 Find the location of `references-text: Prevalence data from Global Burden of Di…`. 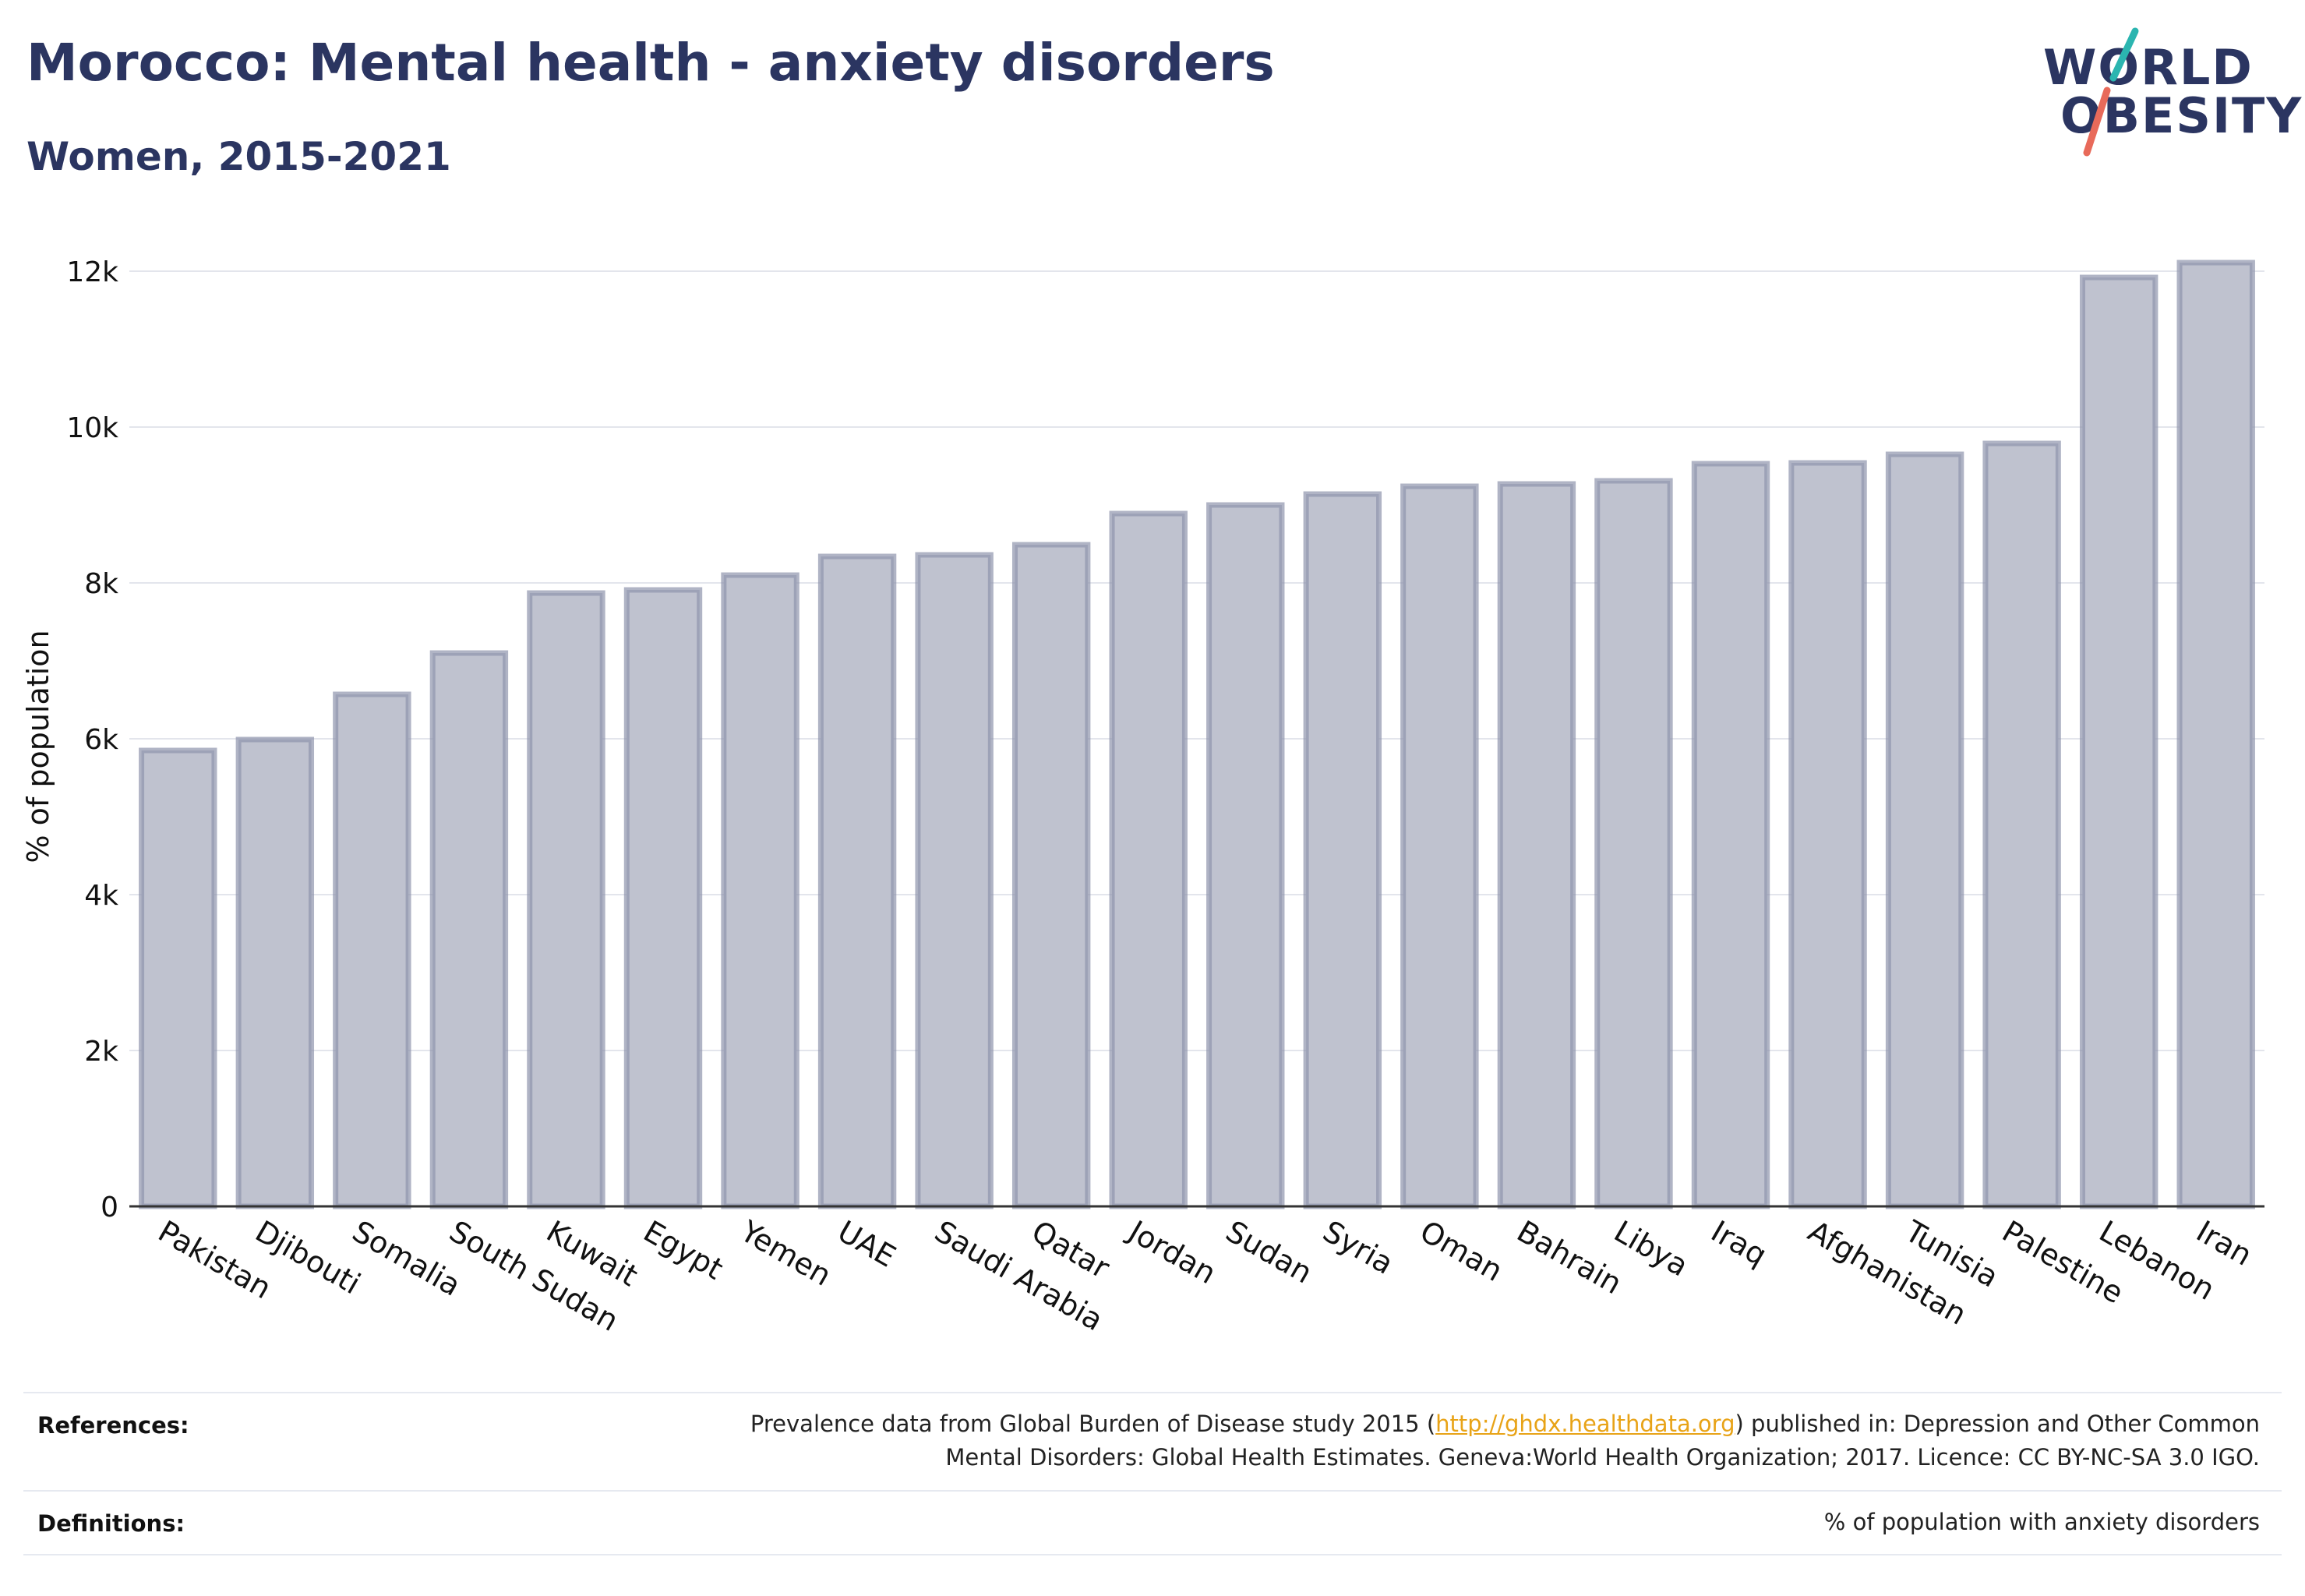

references-text: Prevalence data from Global Burden of Di… is located at coordinates (1505, 1440).